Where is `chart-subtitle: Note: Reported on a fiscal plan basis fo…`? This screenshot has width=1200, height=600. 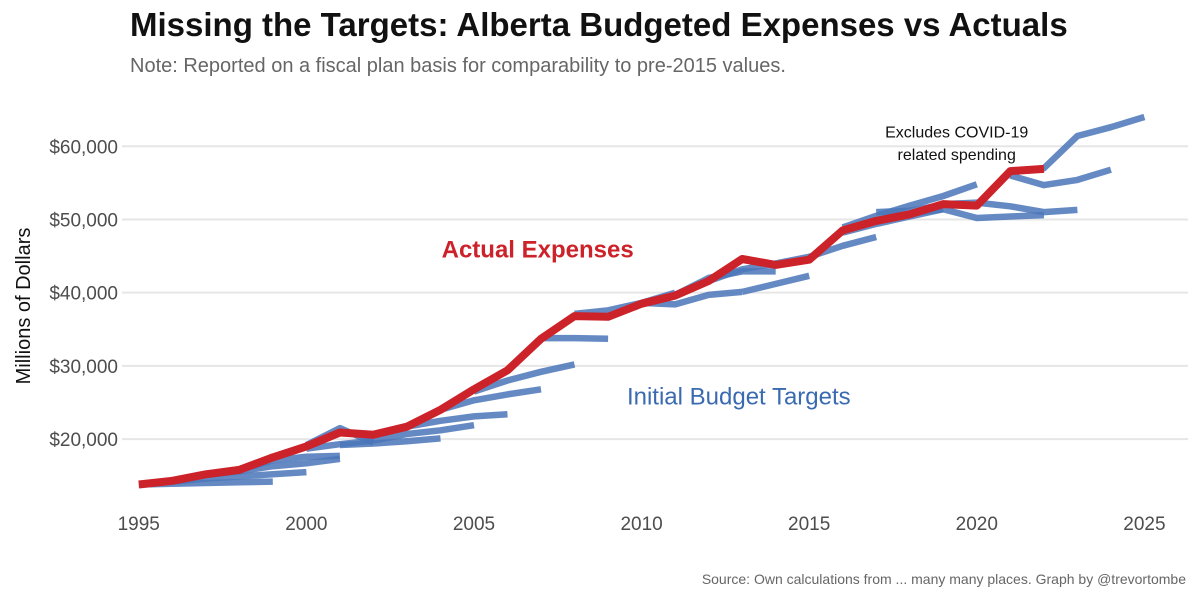
chart-subtitle: Note: Reported on a fiscal plan basis fo… is located at coordinates (458, 66).